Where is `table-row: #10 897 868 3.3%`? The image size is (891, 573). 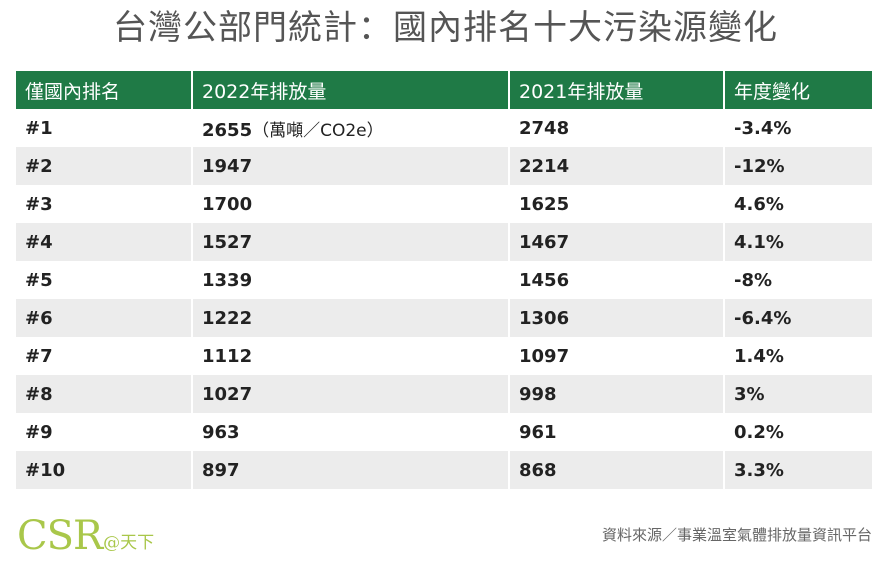
table-row: #10 897 868 3.3% is located at coordinates (444, 470).